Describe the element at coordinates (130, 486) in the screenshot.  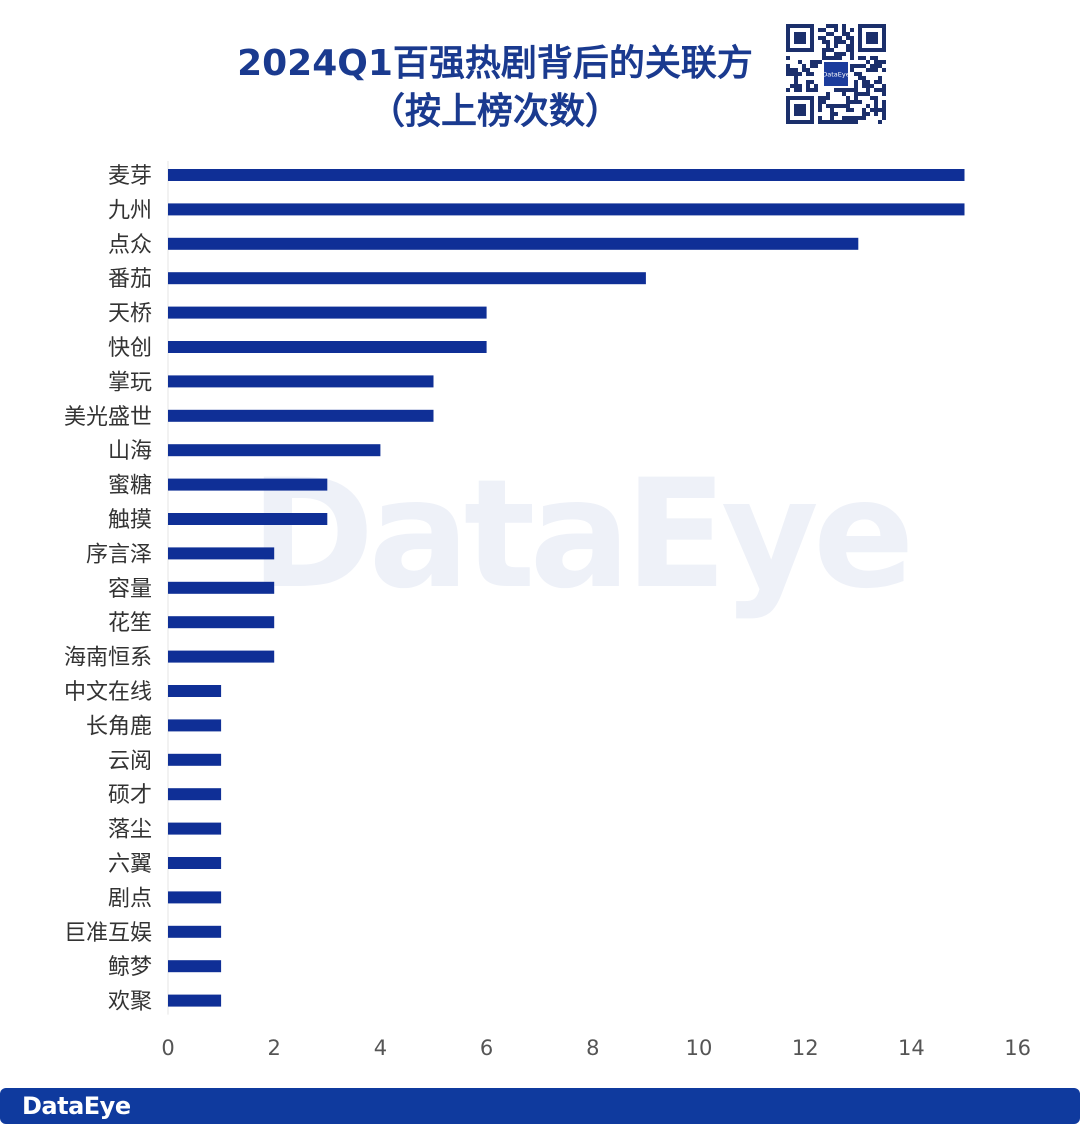
I see `category-label: 蜜糖` at that location.